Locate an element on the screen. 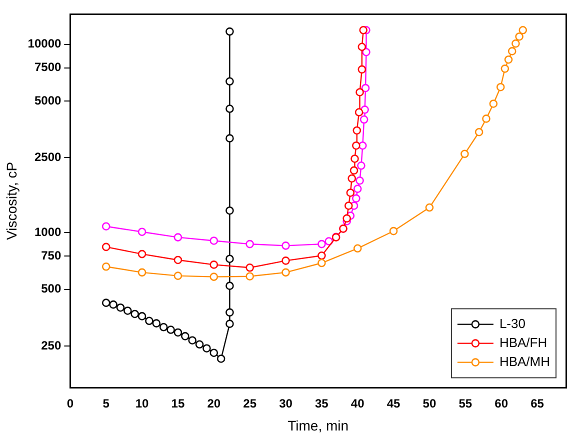 Image resolution: width=578 pixels, height=439 pixels. legend-label: HBA/FH is located at coordinates (523, 342).